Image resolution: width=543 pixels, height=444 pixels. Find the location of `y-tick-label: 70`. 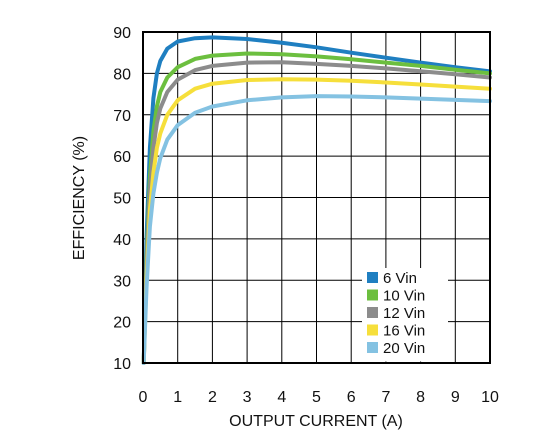

y-tick-label: 70 is located at coordinates (122, 116).